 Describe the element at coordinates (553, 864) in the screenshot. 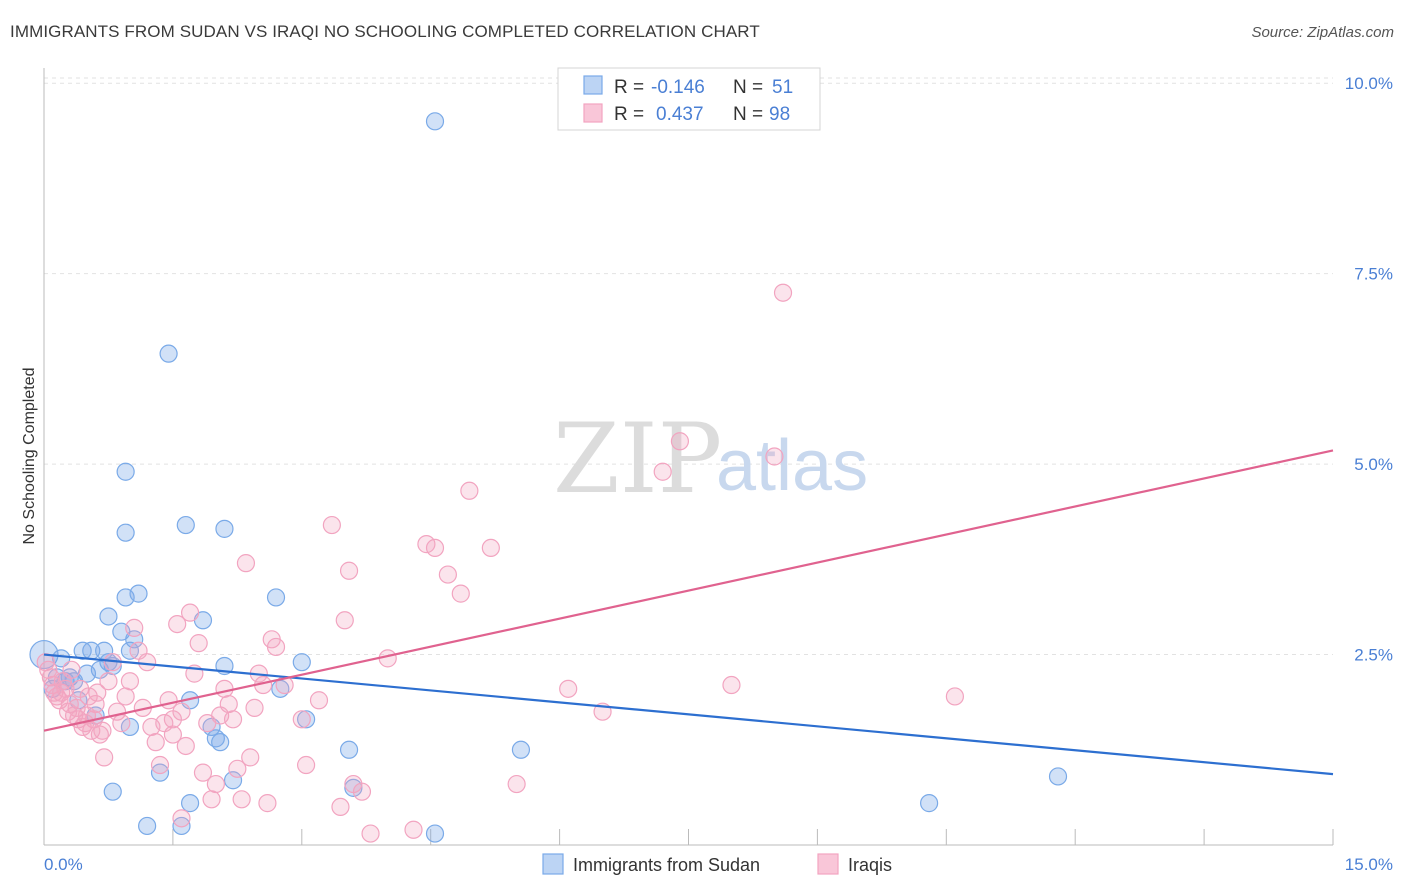

I see `bottom-legend-swatch-sudan` at that location.